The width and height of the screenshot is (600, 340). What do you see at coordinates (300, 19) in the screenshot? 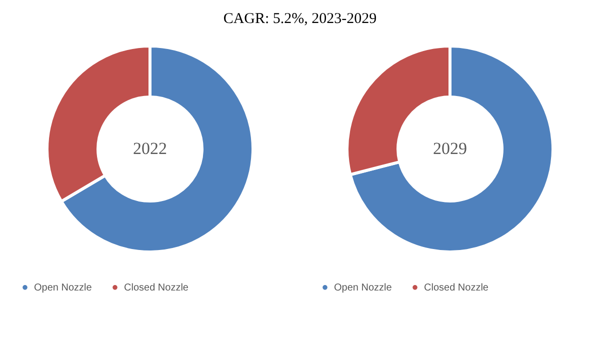
I see `text: CAGR: 5.2%, 2023-2029` at bounding box center [300, 19].